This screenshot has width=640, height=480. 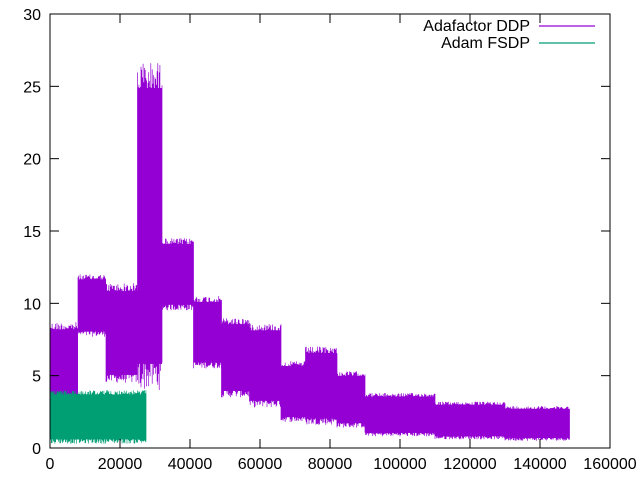 What do you see at coordinates (32, 15) in the screenshot?
I see `y-tick-label: 30` at bounding box center [32, 15].